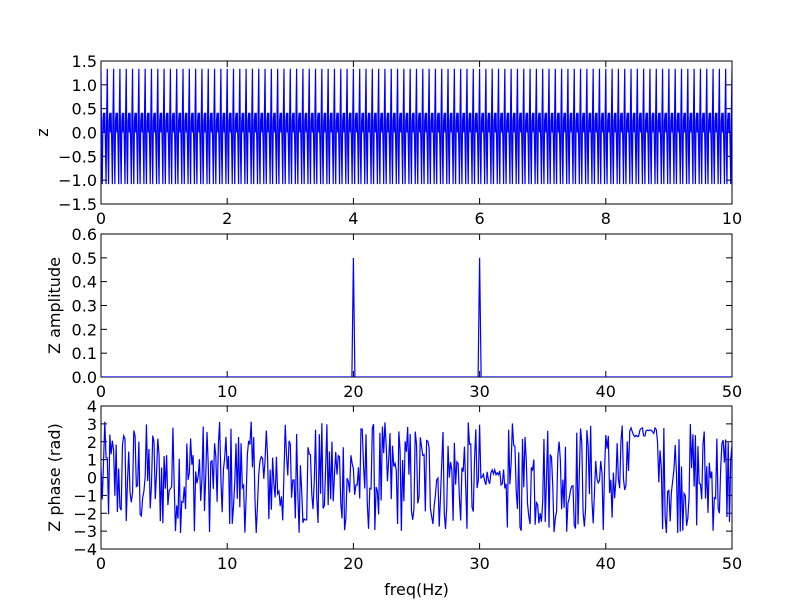  What do you see at coordinates (85, 513) in the screenshot?
I see `y-tick-label: −2` at bounding box center [85, 513].